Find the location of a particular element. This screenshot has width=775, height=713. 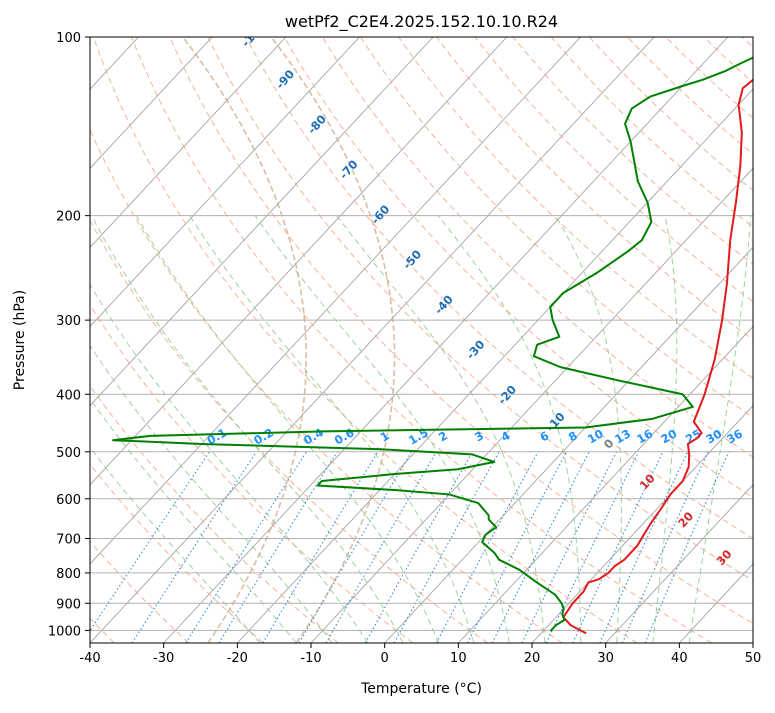

x-tick-label: -10 is located at coordinates (310, 658).